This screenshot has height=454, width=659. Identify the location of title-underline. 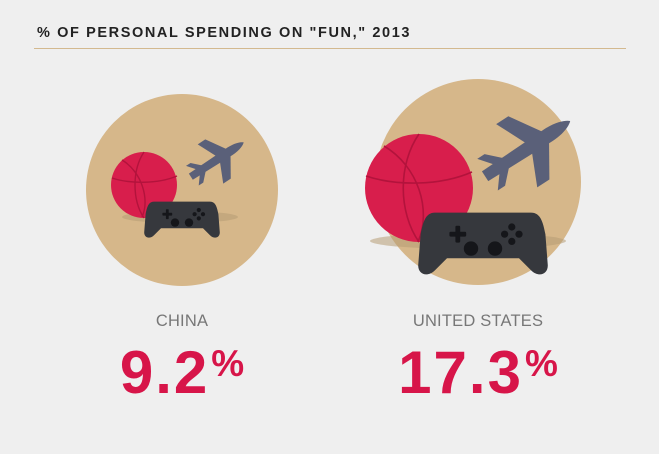
(330, 48).